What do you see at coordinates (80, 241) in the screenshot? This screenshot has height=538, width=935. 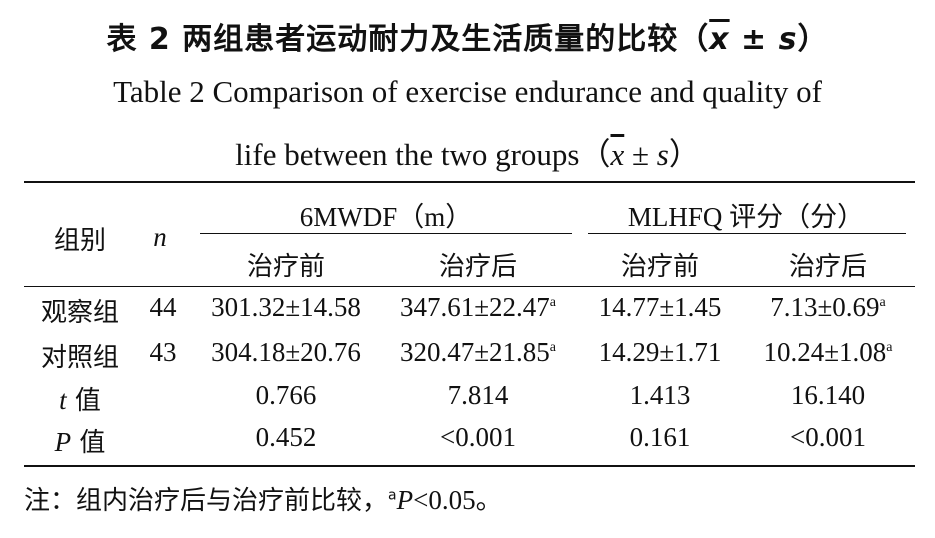 I see `header-group: 组别` at bounding box center [80, 241].